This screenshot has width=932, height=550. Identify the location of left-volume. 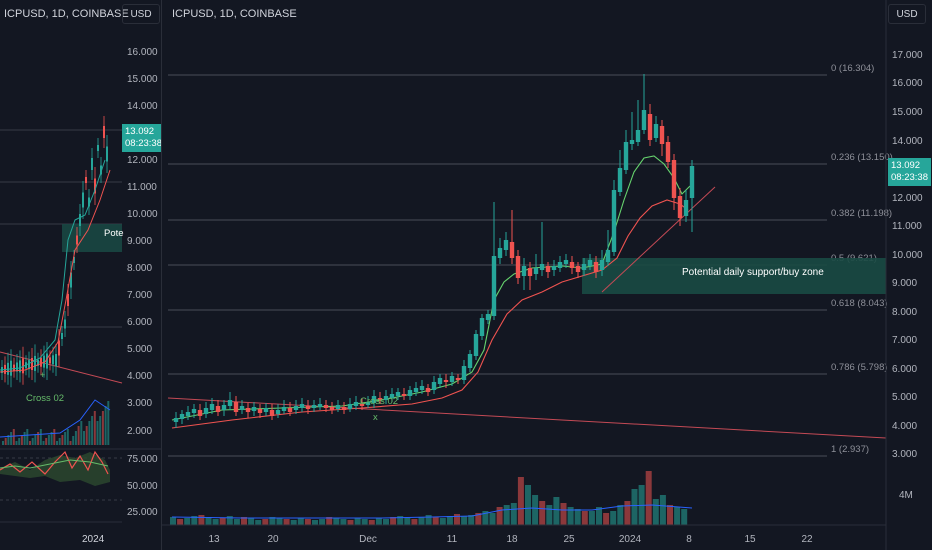
(56, 423).